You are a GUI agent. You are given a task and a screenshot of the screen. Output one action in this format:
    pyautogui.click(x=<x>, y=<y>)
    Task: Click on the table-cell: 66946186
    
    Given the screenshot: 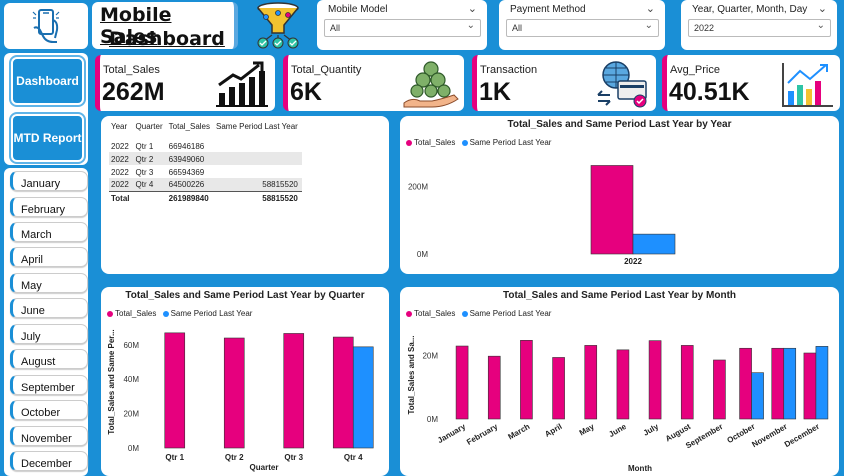 What is the action you would take?
    pyautogui.click(x=186, y=146)
    